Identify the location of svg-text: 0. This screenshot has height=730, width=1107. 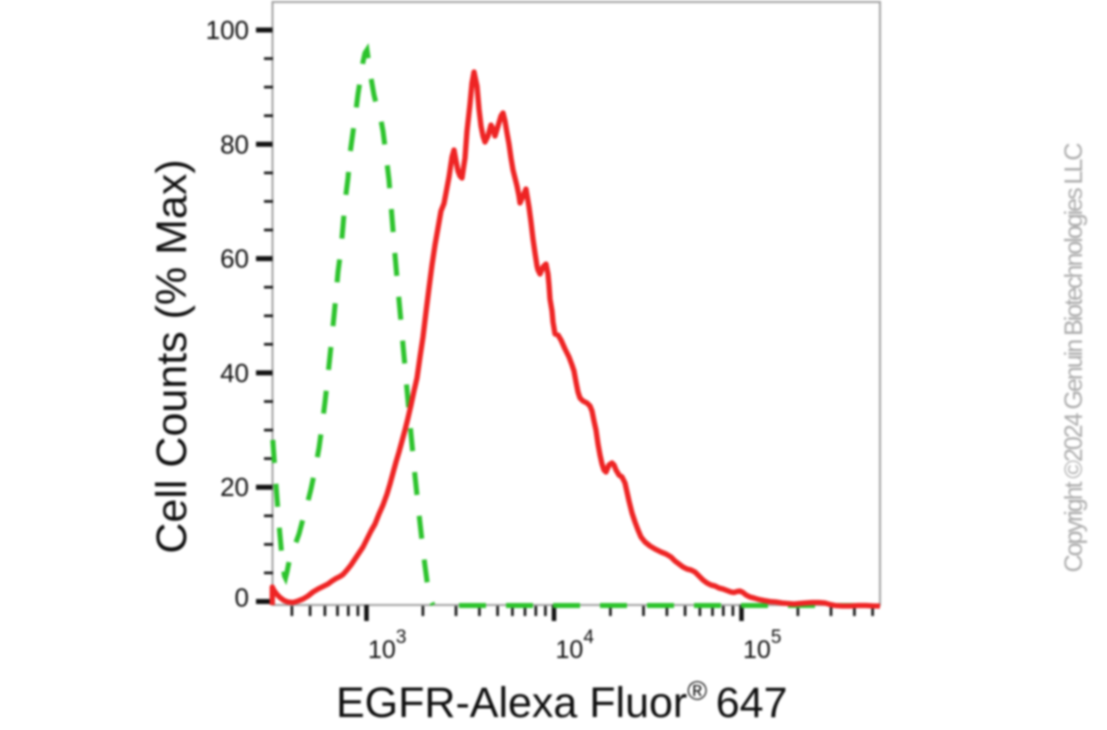
(242, 598).